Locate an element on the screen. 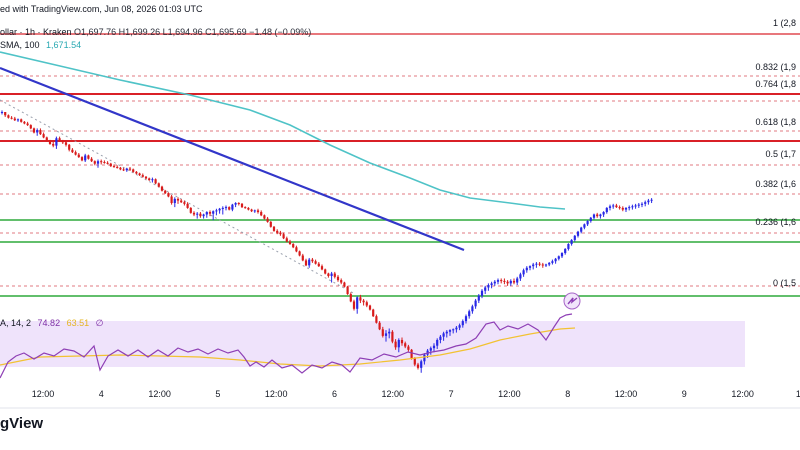 The image size is (800, 450). fib-label-1: 1 (2,8 is located at coordinates (784, 23).